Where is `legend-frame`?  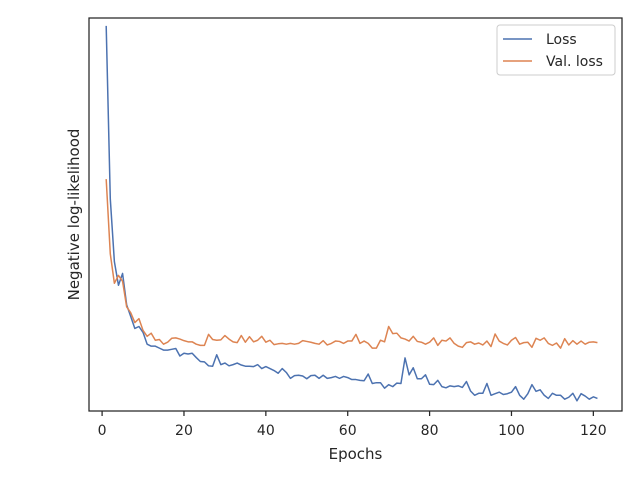 legend-frame is located at coordinates (556, 50).